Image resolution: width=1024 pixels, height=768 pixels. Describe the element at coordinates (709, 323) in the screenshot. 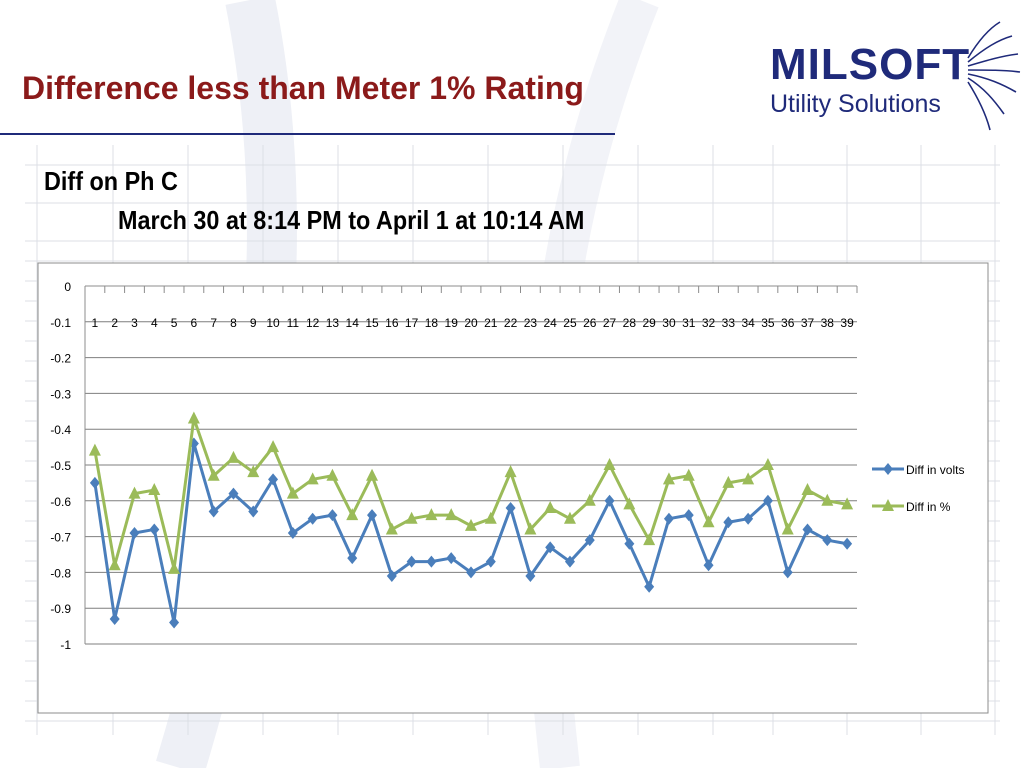

I see `x-tick-label: 32` at that location.